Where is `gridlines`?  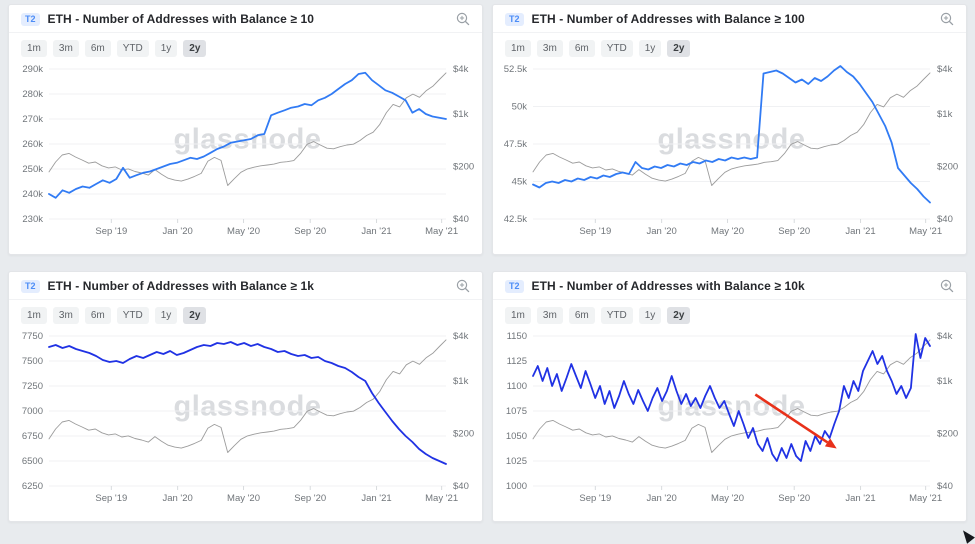 gridlines is located at coordinates (731, 412).